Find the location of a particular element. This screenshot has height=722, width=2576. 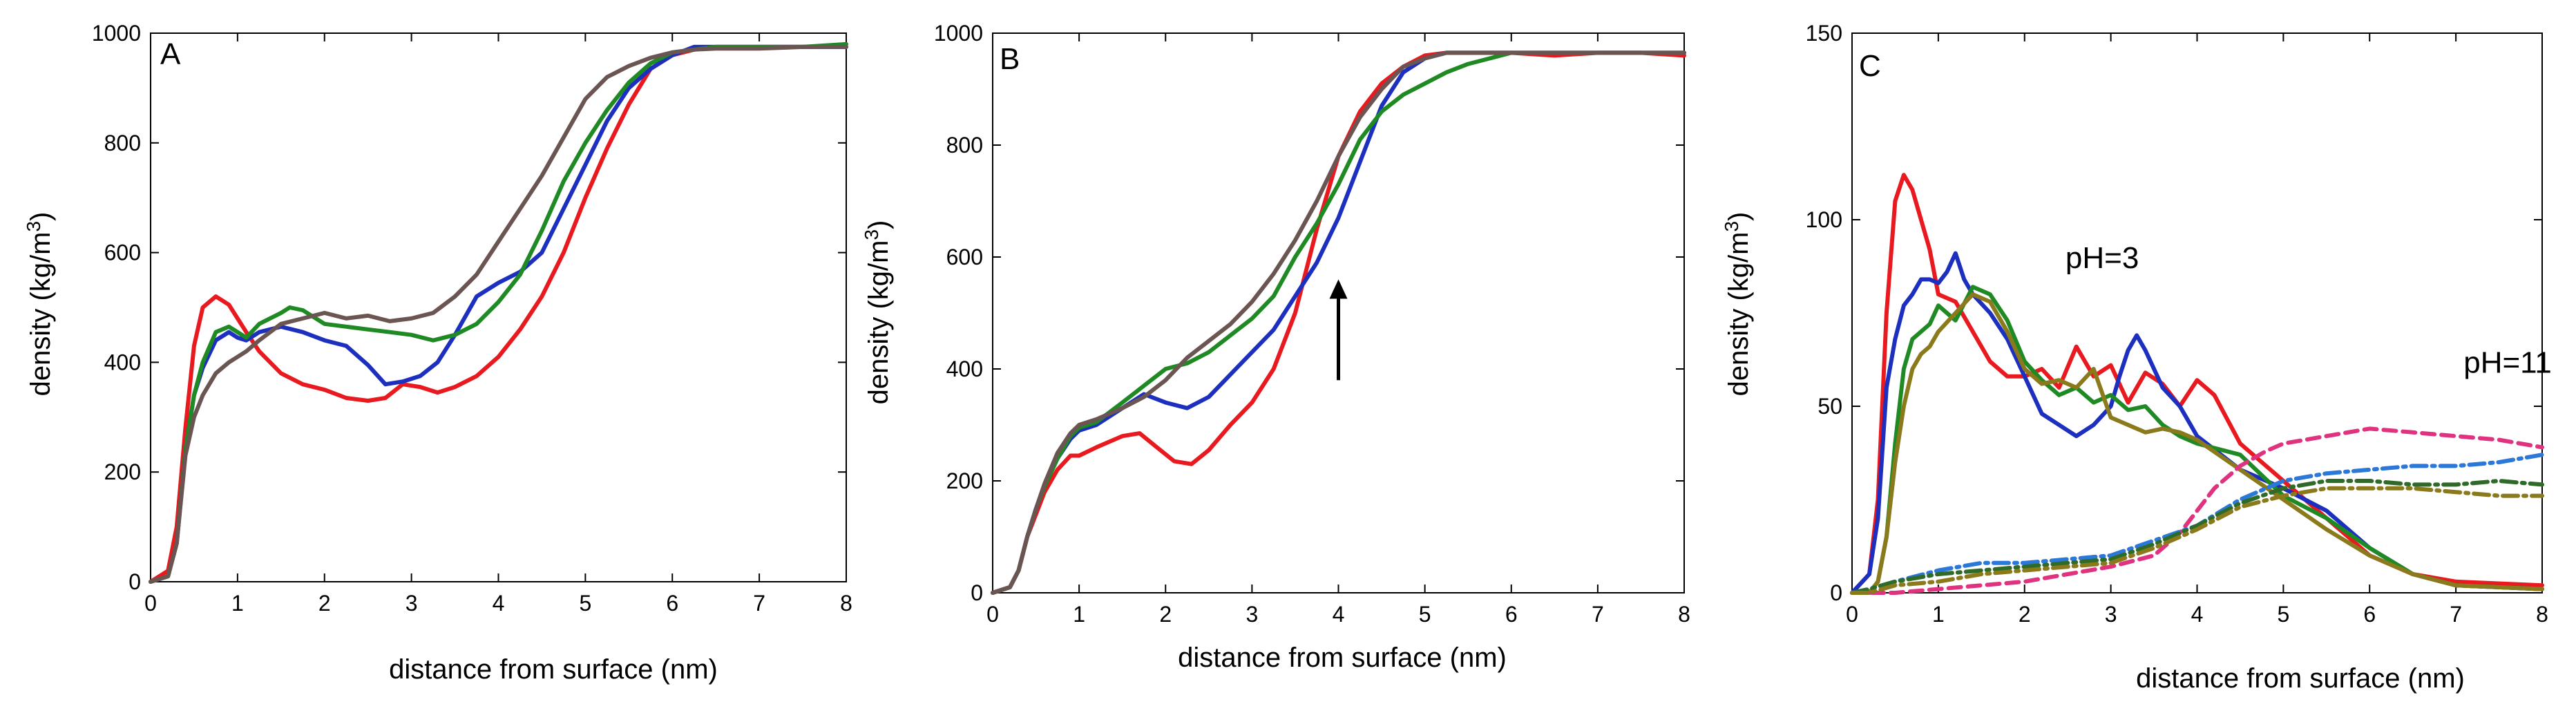

y-tick-label: 150 is located at coordinates (1824, 33).